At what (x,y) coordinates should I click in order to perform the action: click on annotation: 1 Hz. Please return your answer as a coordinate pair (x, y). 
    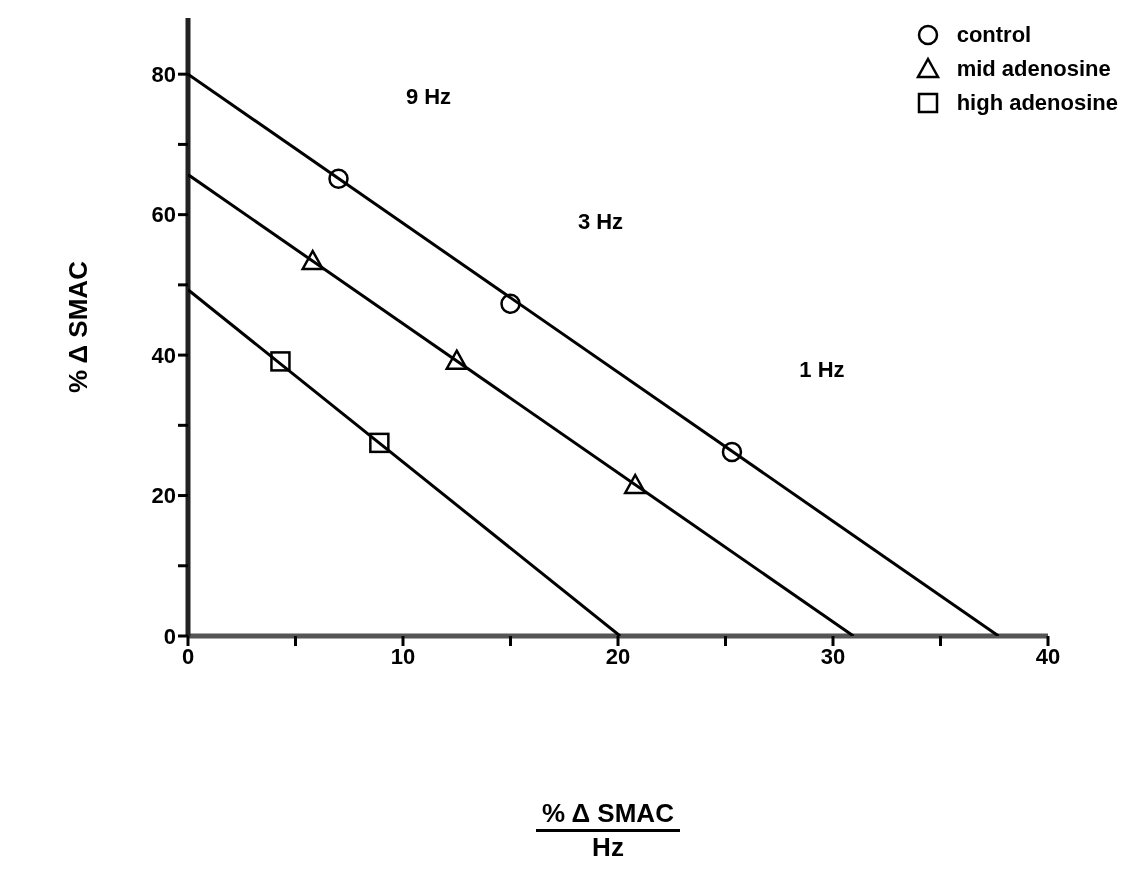
    Looking at the image, I should click on (822, 369).